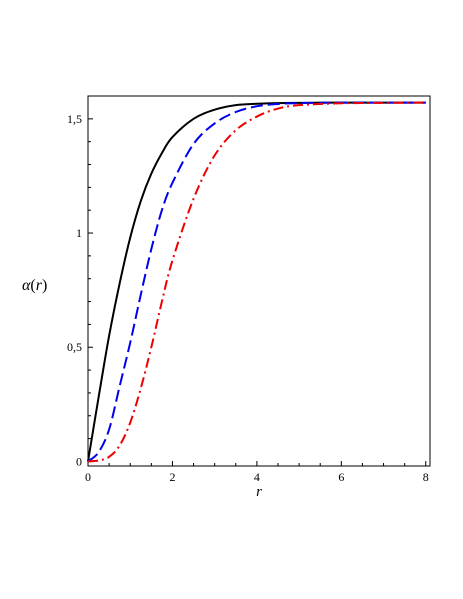 This screenshot has width=463, height=599. Describe the element at coordinates (44, 285) in the screenshot. I see `y-axis-label-close: )` at that location.